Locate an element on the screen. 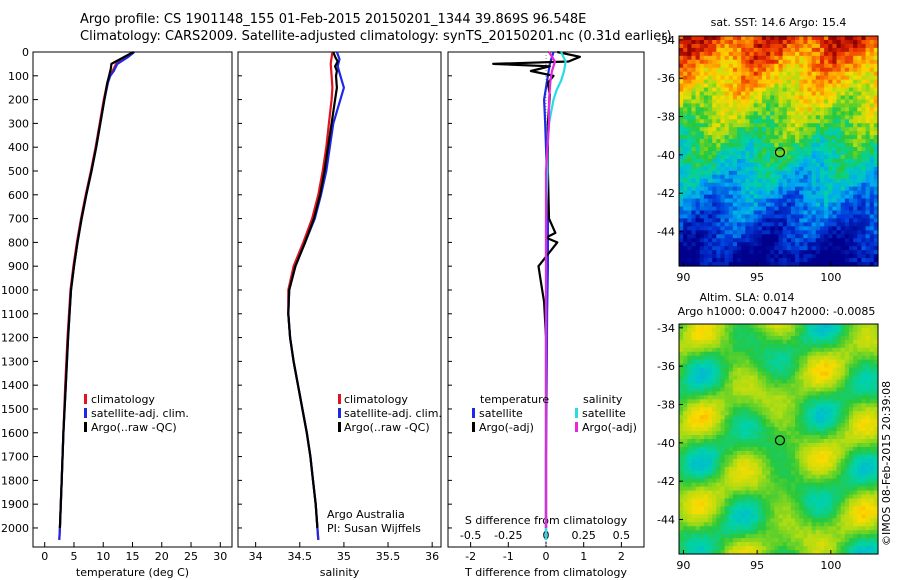 Image resolution: width=900 pixels, height=580 pixels. depth-tick-label: 600 is located at coordinates (18, 195).